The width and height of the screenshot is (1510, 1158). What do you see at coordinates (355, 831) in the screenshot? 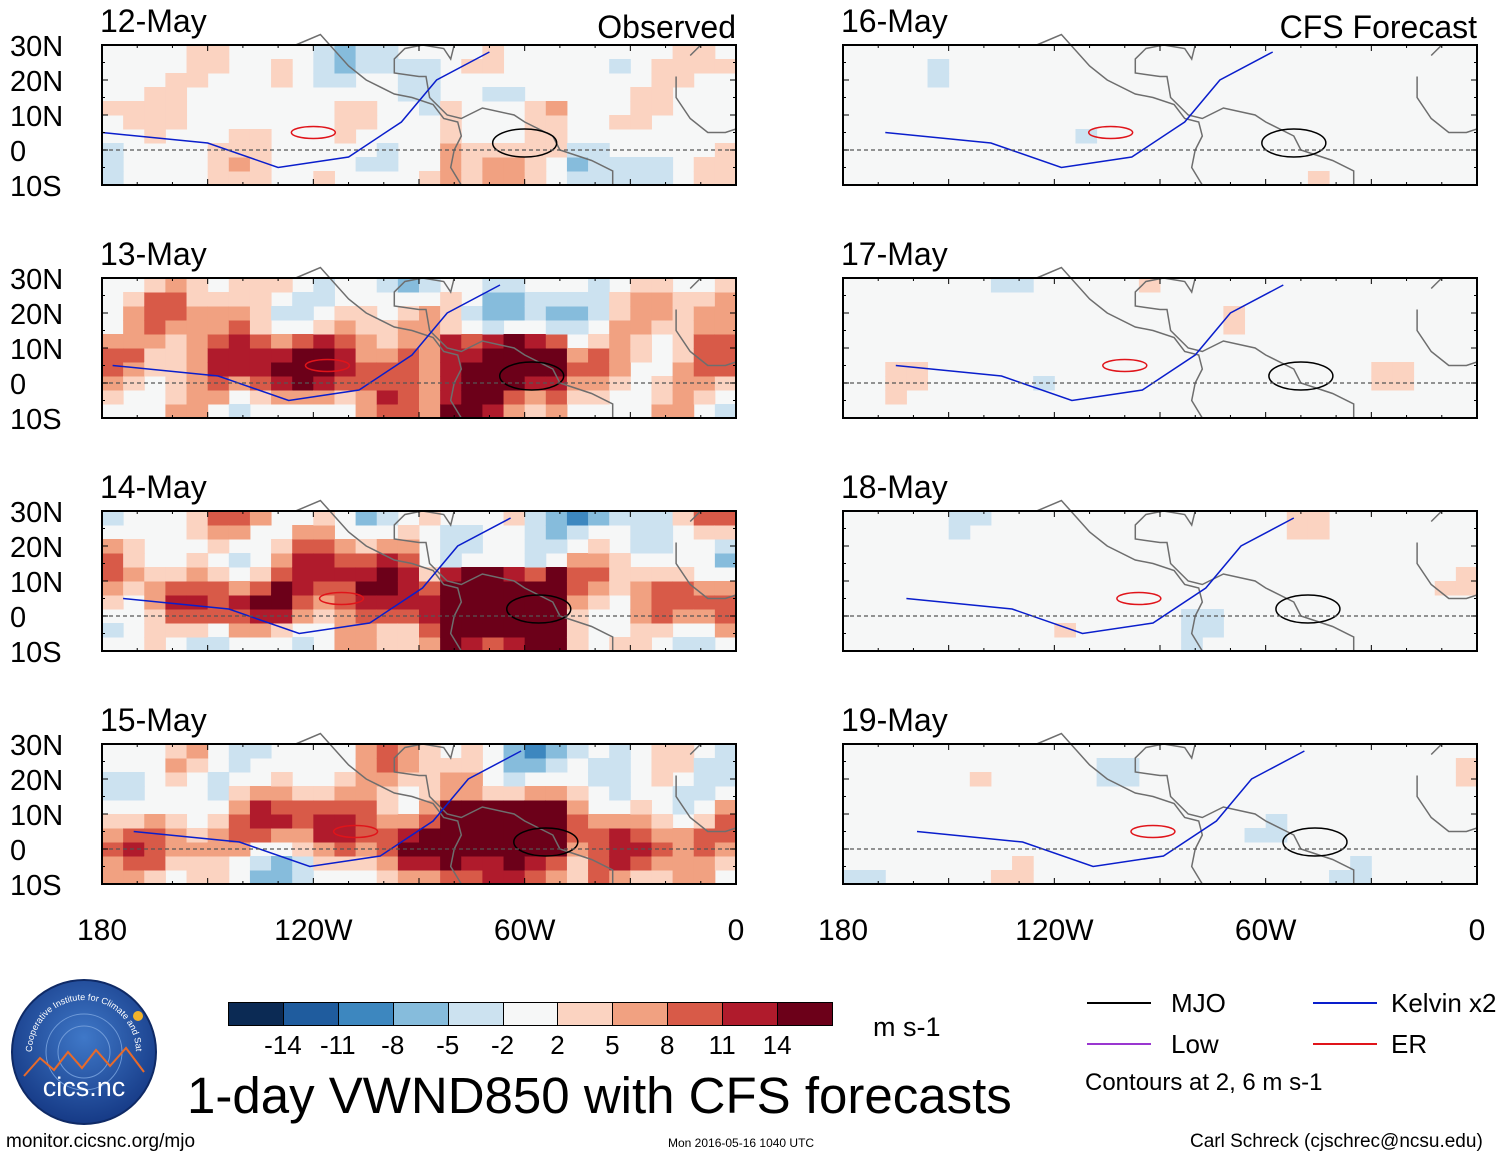
I see `contour-er` at bounding box center [355, 831].